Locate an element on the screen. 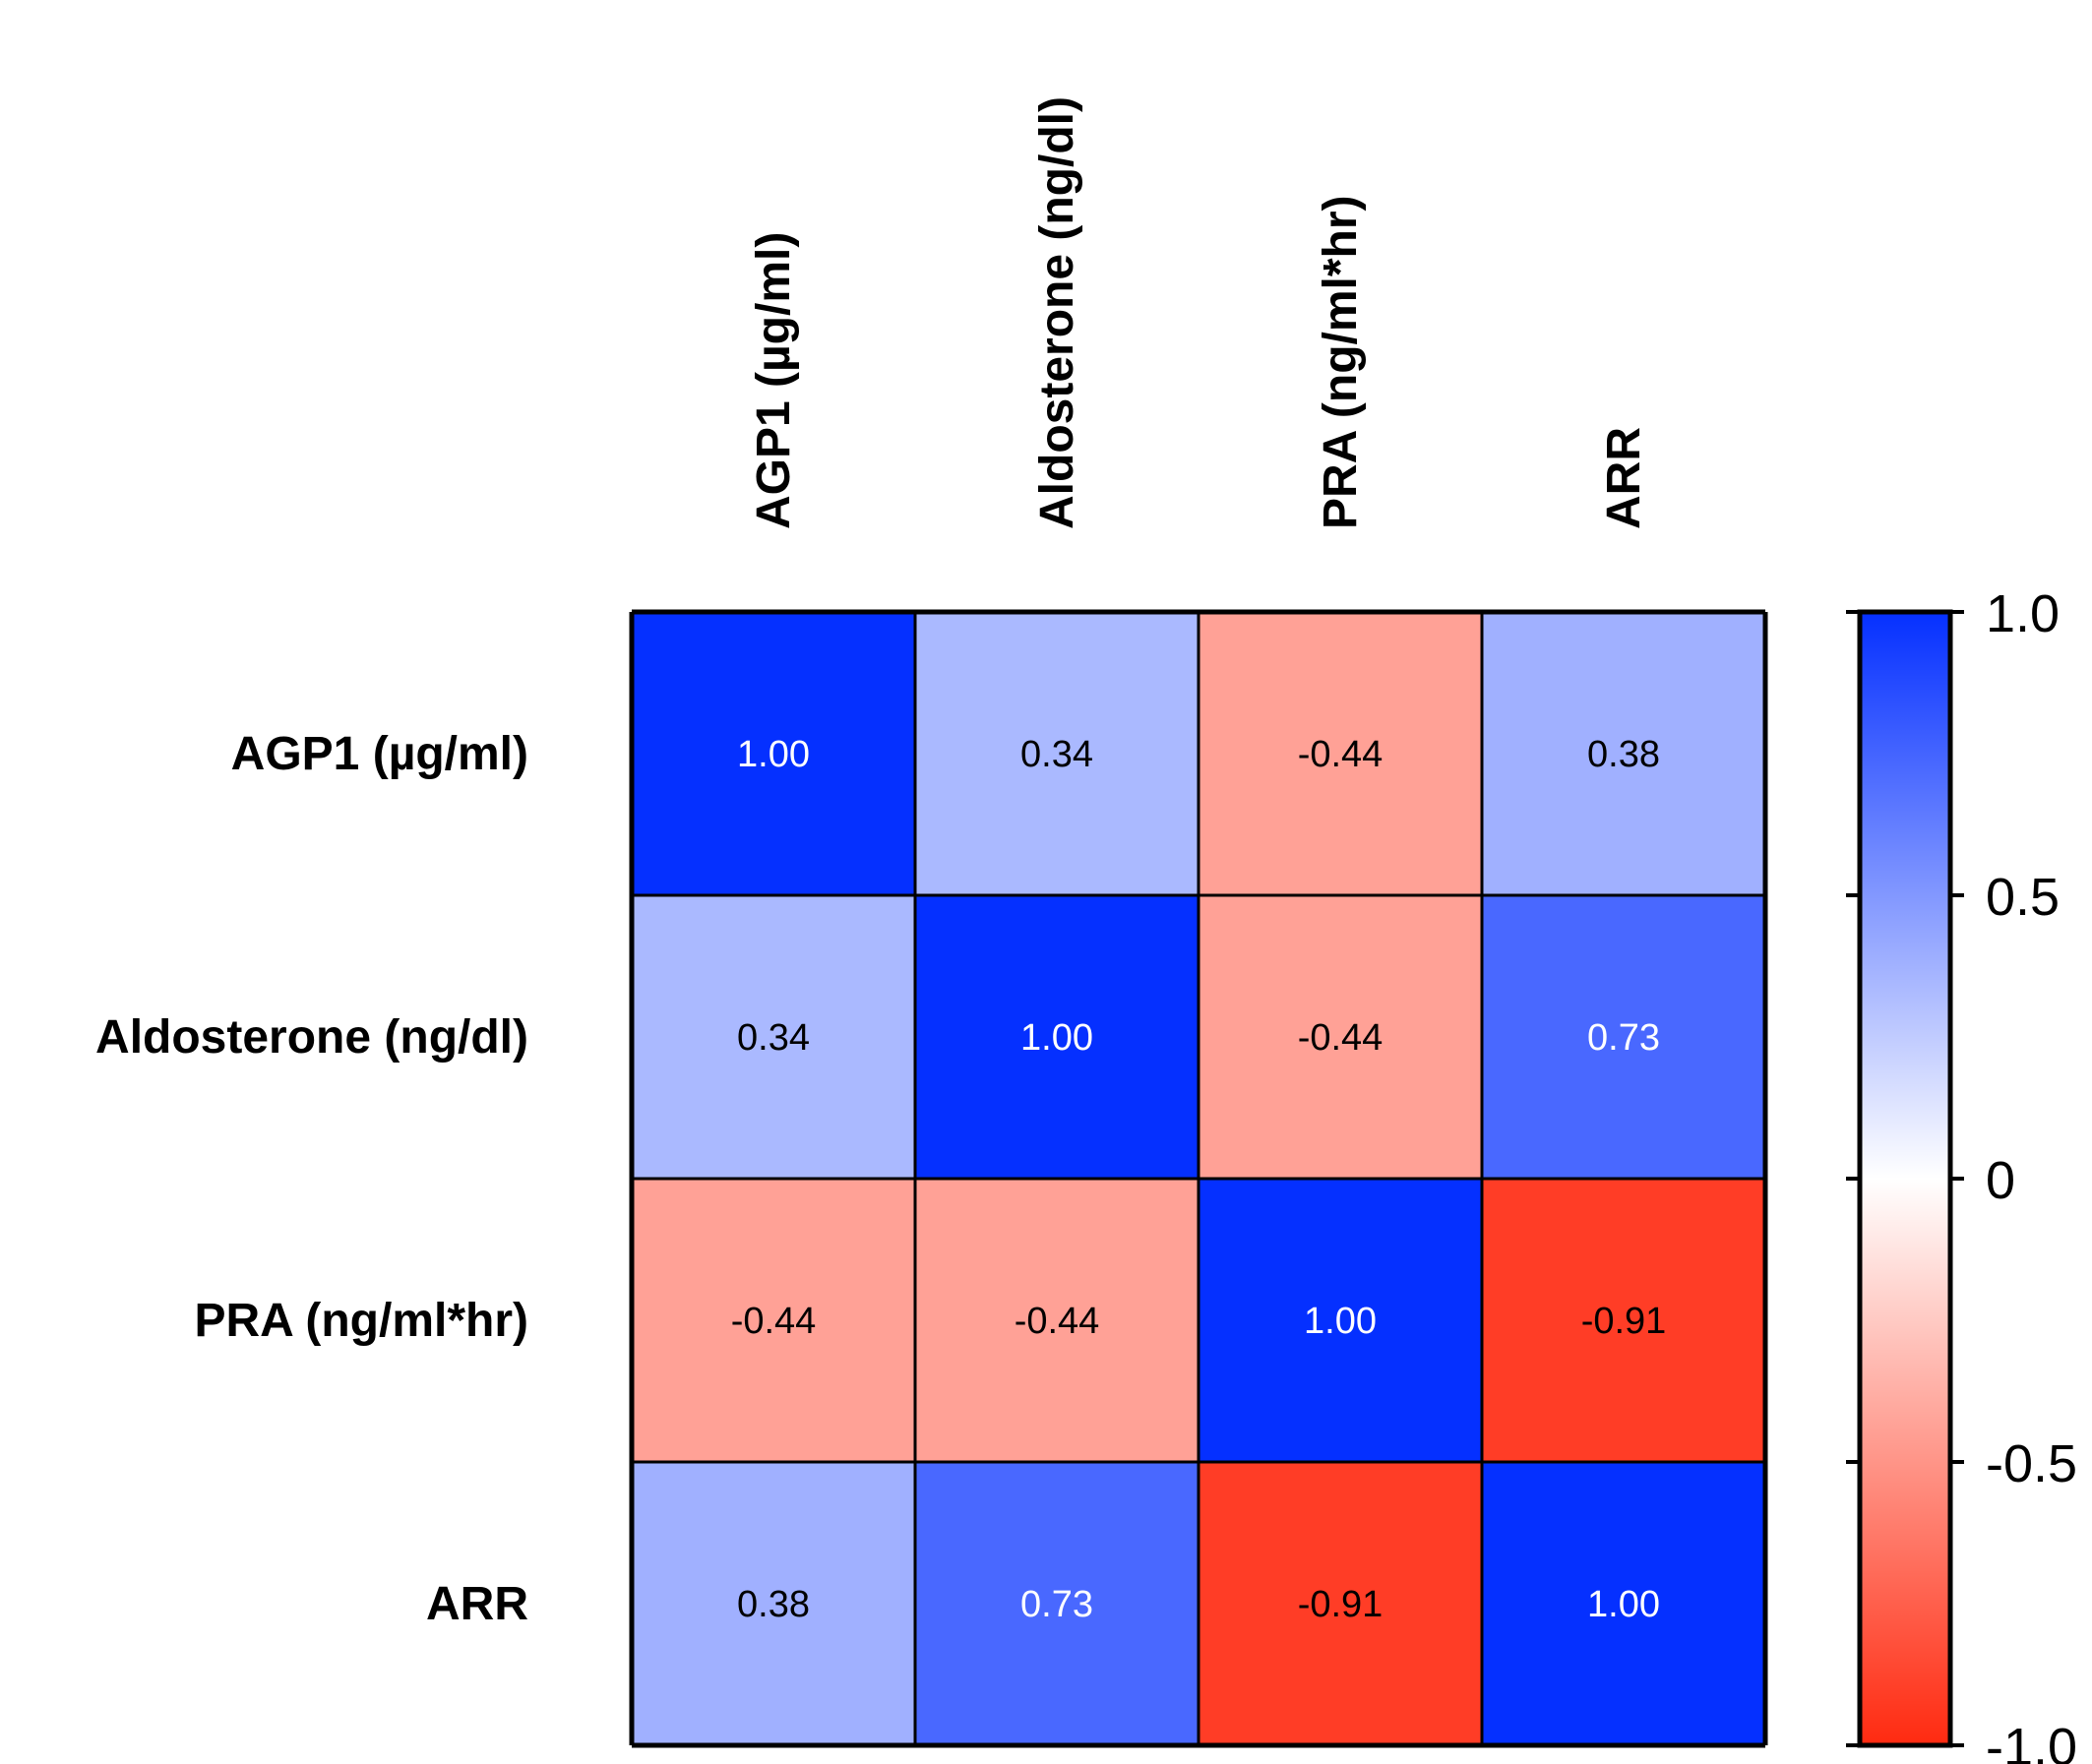  colorbar: 1.0 0.5 0 -0.5 -1.0 is located at coordinates (1961, 1174).